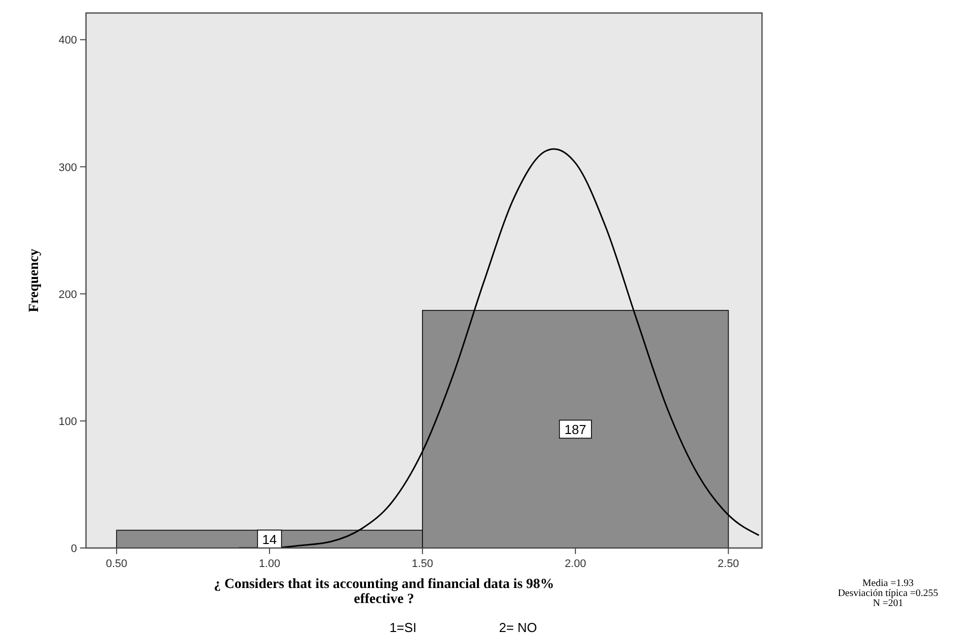 The height and width of the screenshot is (644, 976). What do you see at coordinates (729, 564) in the screenshot?
I see `x-tick-label: 2.50` at bounding box center [729, 564].